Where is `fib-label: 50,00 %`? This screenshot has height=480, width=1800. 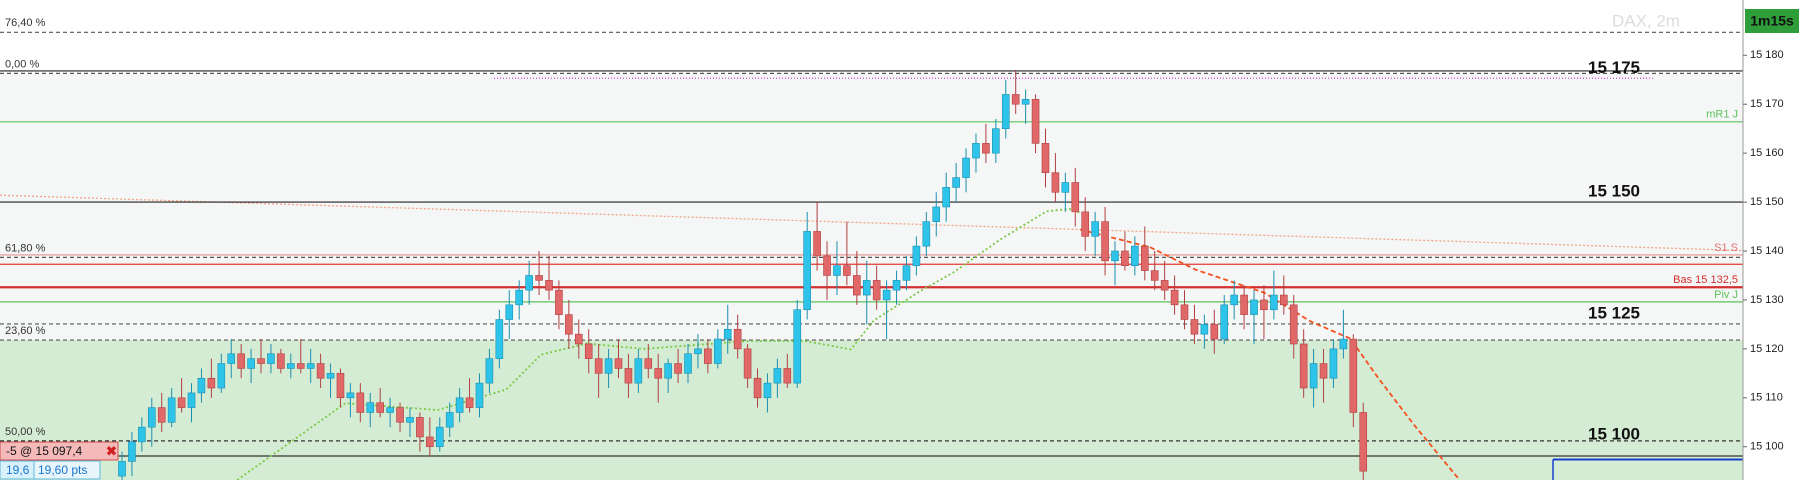 fib-label: 50,00 % is located at coordinates (25, 432).